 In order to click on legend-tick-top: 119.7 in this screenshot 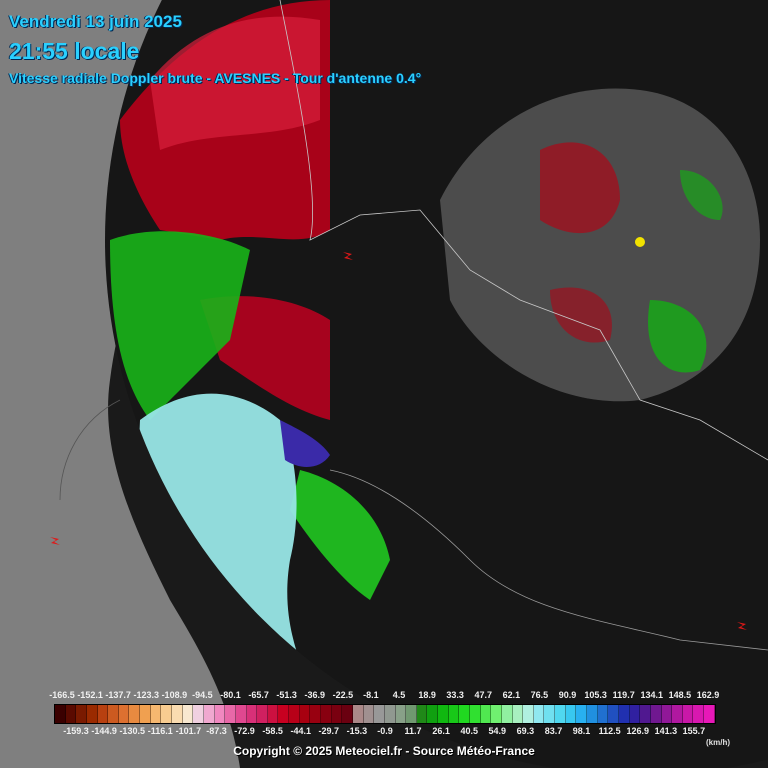, I will do `click(623, 695)`.